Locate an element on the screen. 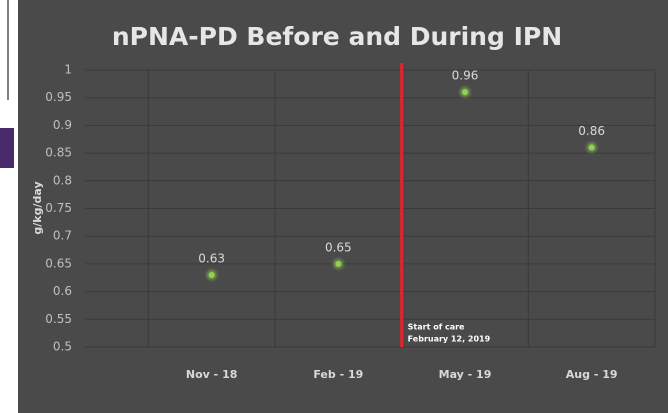 The width and height of the screenshot is (668, 413). data-label: 0.63 is located at coordinates (211, 258).